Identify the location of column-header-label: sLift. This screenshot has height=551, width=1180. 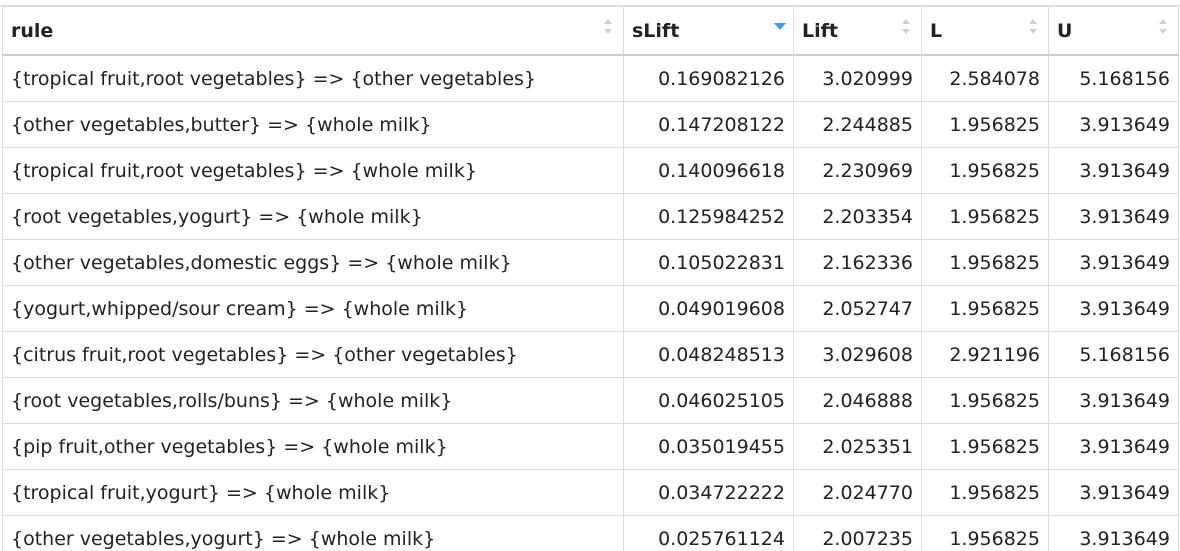
(655, 31).